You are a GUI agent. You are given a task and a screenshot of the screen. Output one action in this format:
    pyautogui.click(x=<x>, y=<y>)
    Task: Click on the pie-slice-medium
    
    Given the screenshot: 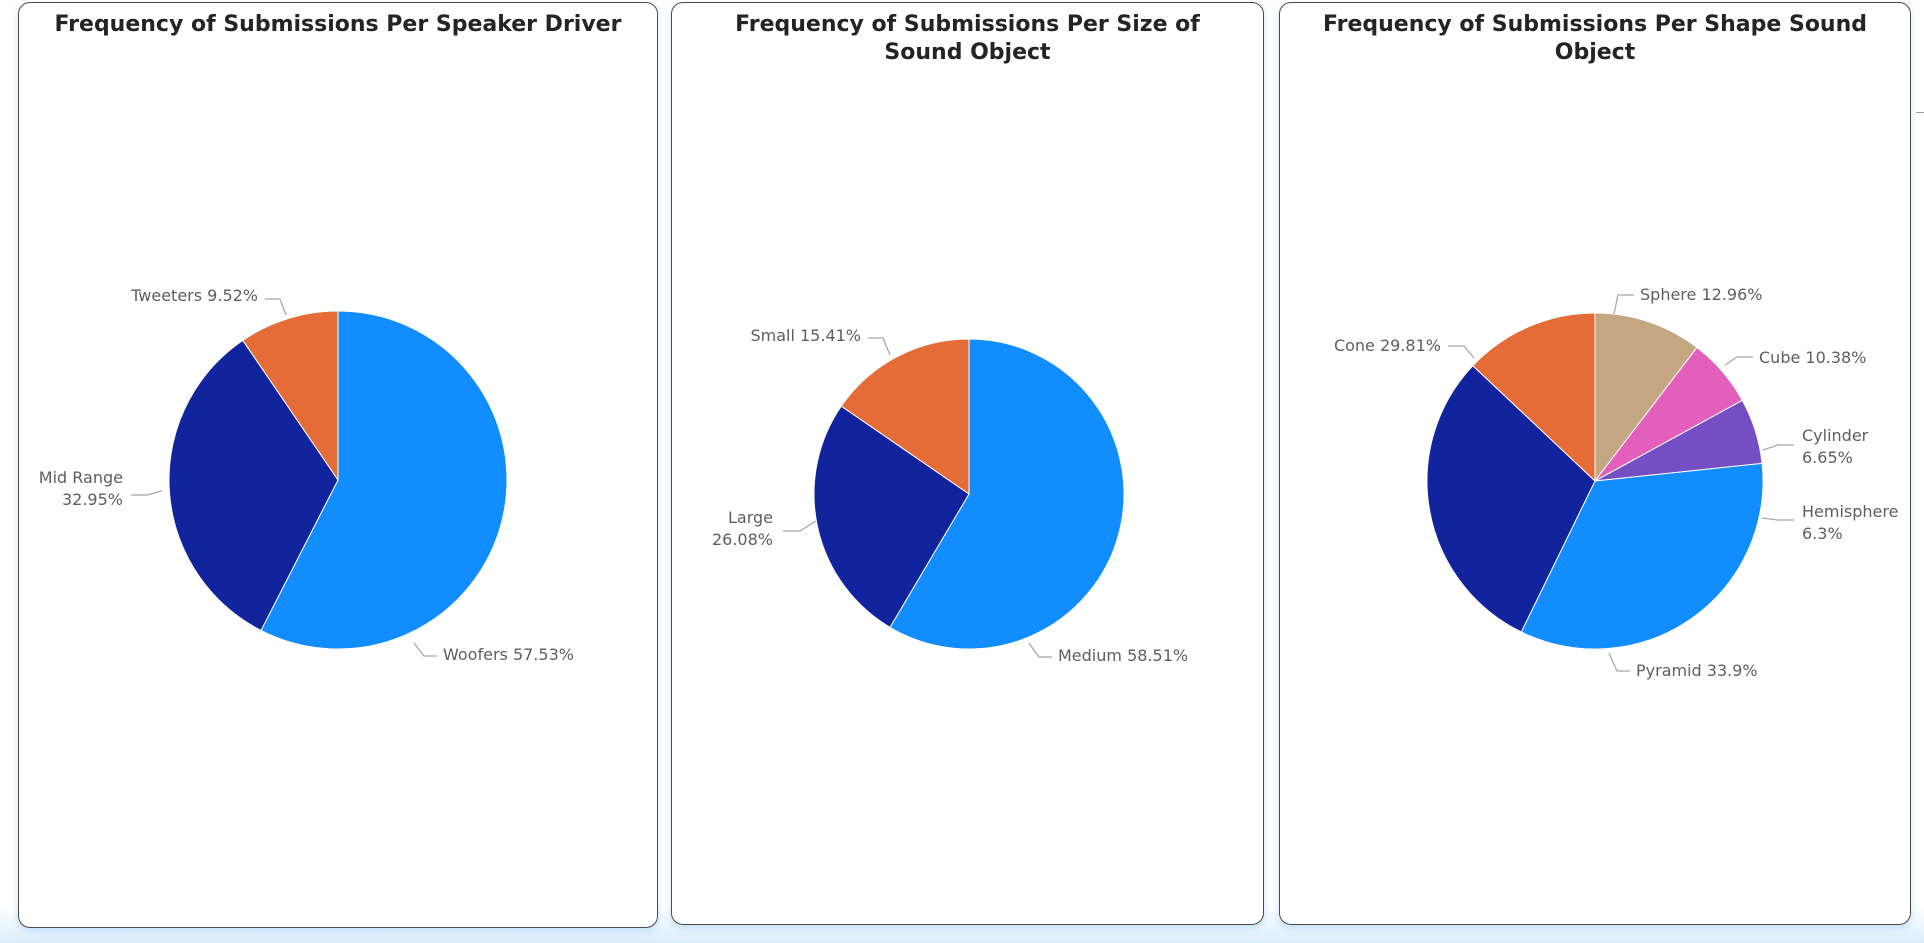 What is the action you would take?
    pyautogui.click(x=1007, y=494)
    